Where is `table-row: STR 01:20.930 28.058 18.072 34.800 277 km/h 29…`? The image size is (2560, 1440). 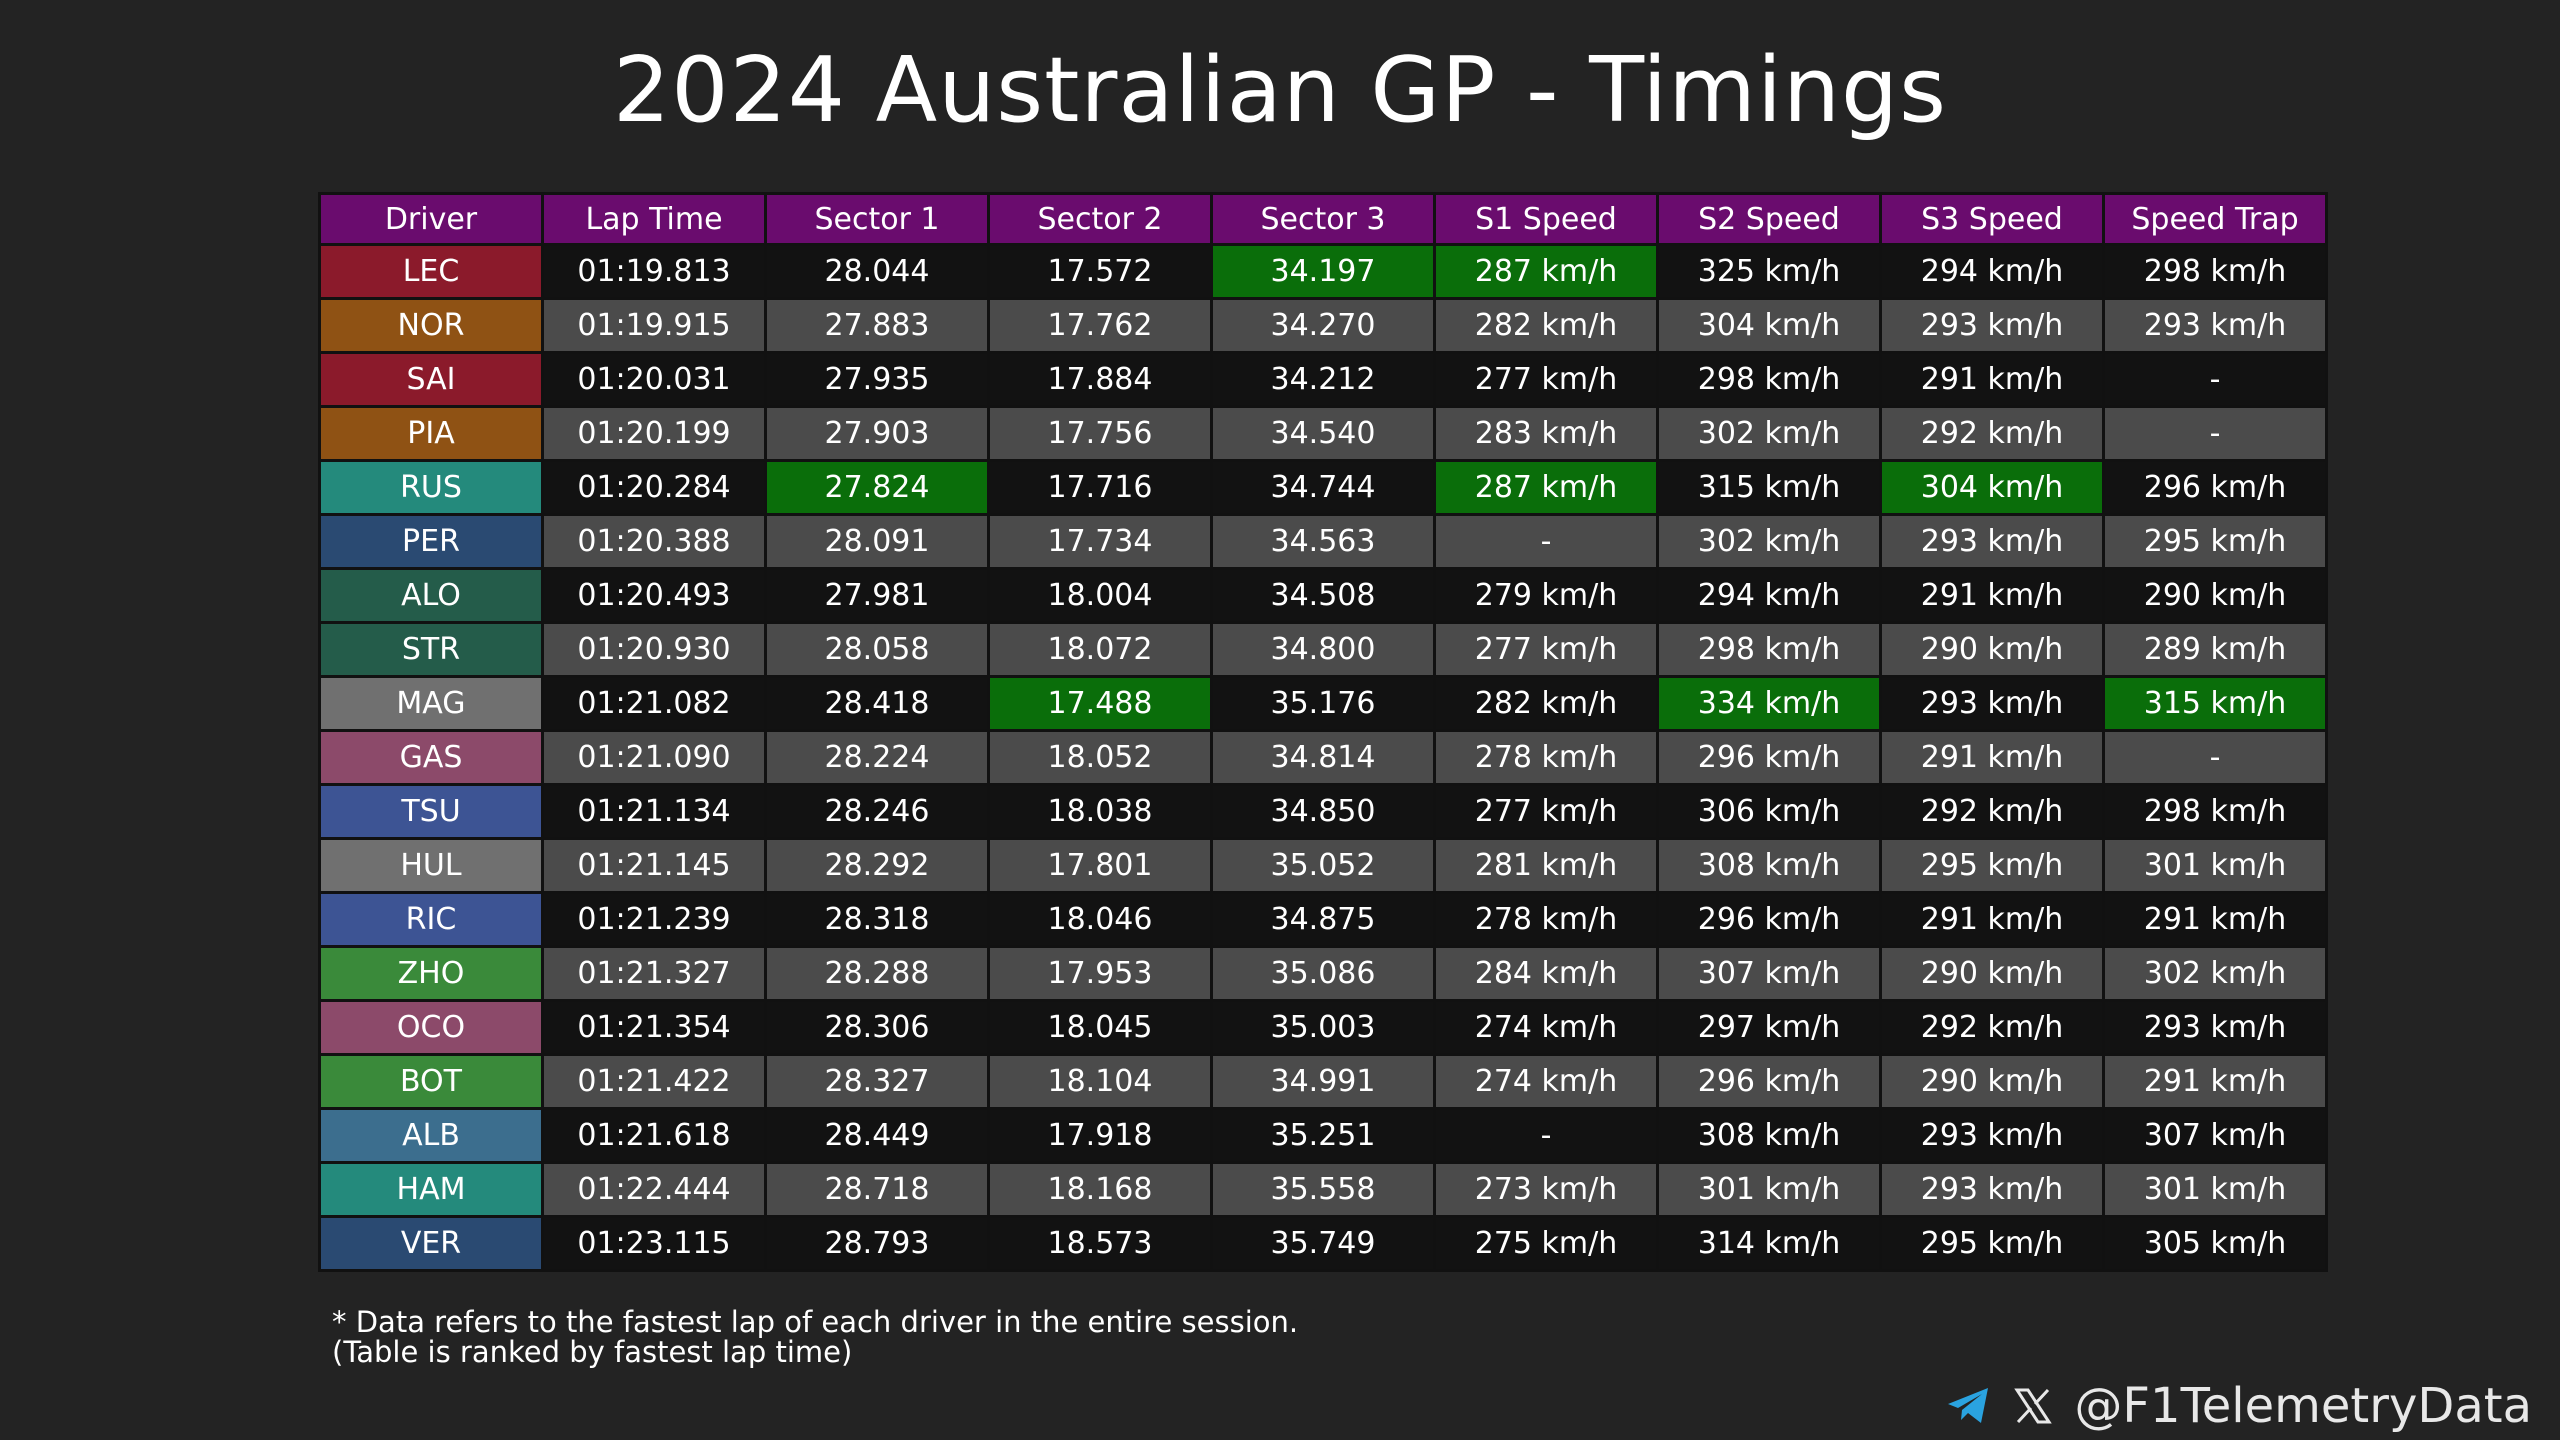
table-row: STR 01:20.930 28.058 18.072 34.800 277 km/h 29… is located at coordinates (1323, 649).